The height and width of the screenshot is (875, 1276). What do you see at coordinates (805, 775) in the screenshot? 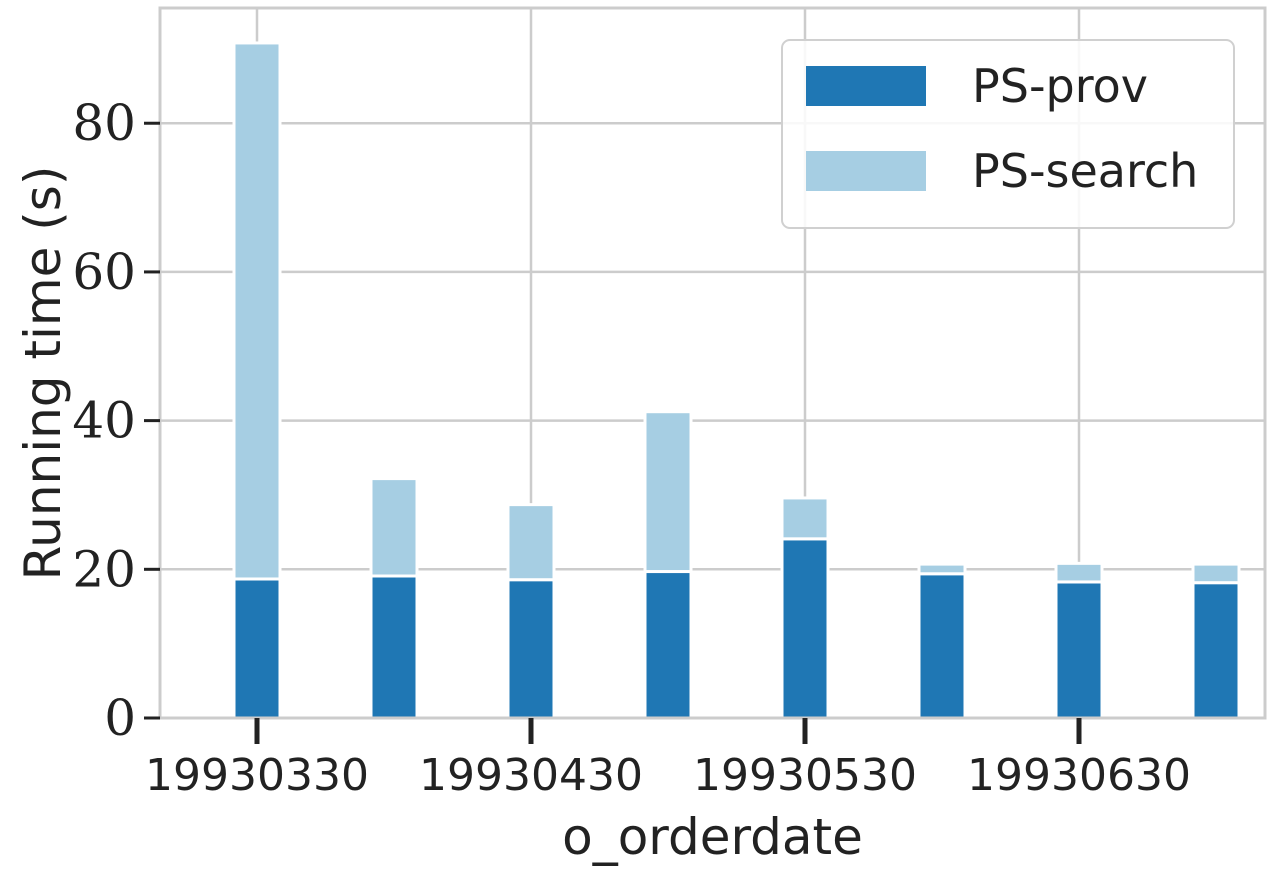
I see `x-tick-label-2: 19930530` at bounding box center [805, 775].